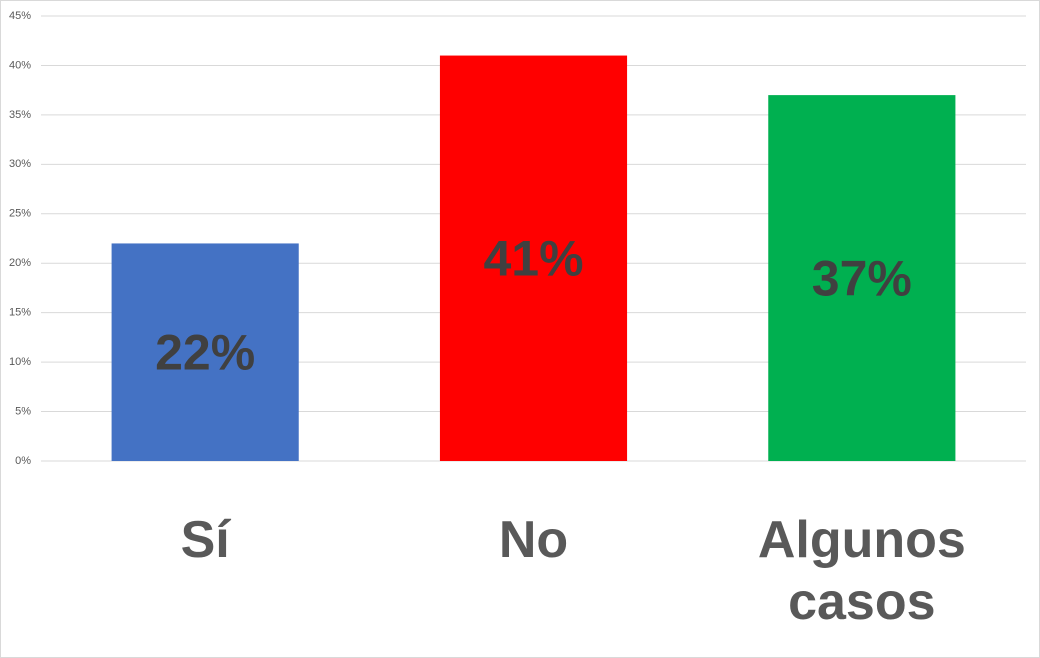  I want to click on y-tick-label: 45%, so click(20, 16).